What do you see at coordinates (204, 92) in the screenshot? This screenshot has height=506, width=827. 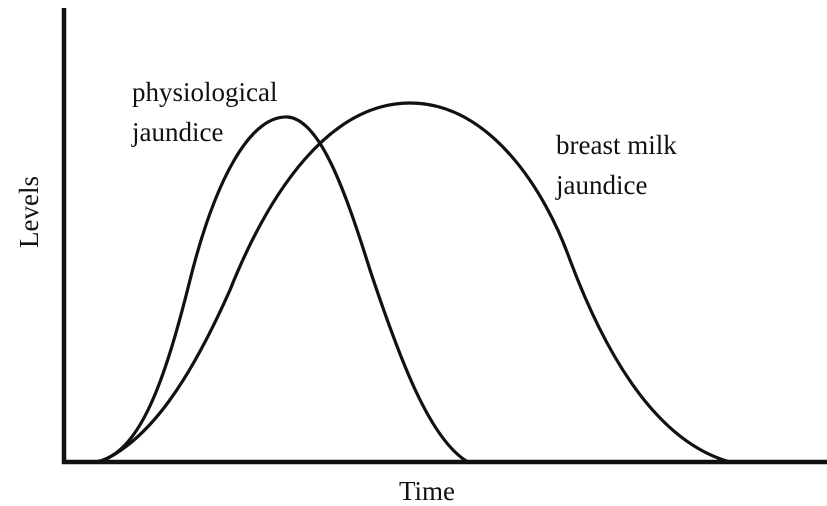 I see `curve-label: physiological` at bounding box center [204, 92].